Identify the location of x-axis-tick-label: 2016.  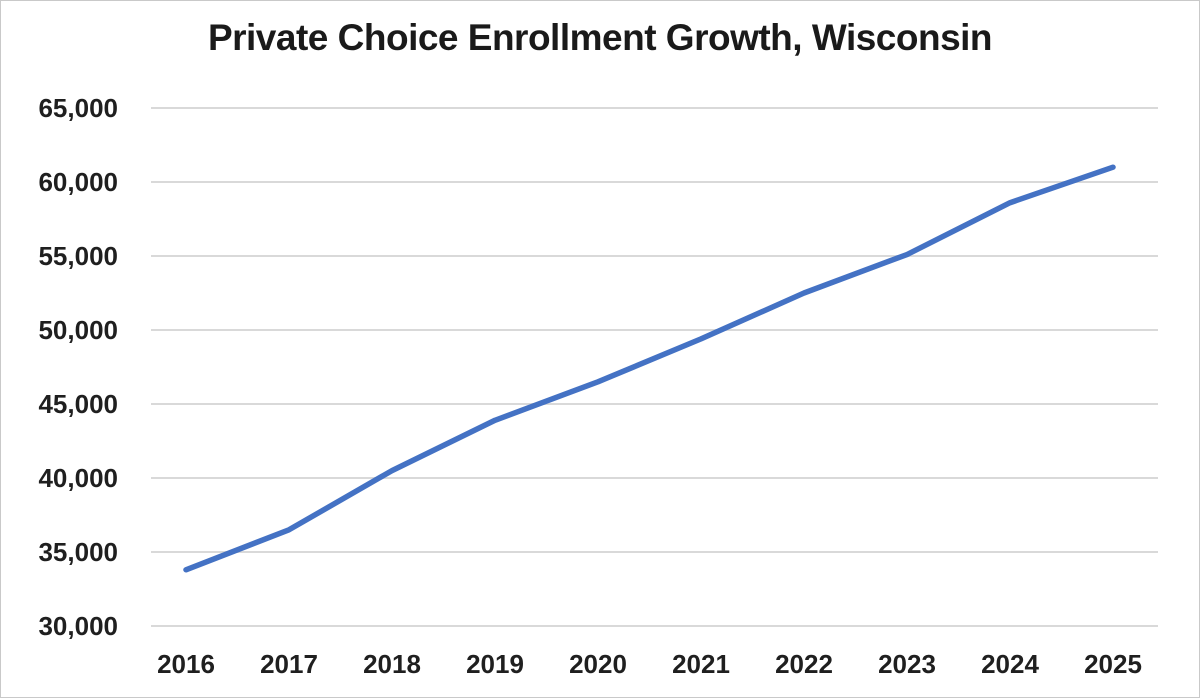
(186, 664).